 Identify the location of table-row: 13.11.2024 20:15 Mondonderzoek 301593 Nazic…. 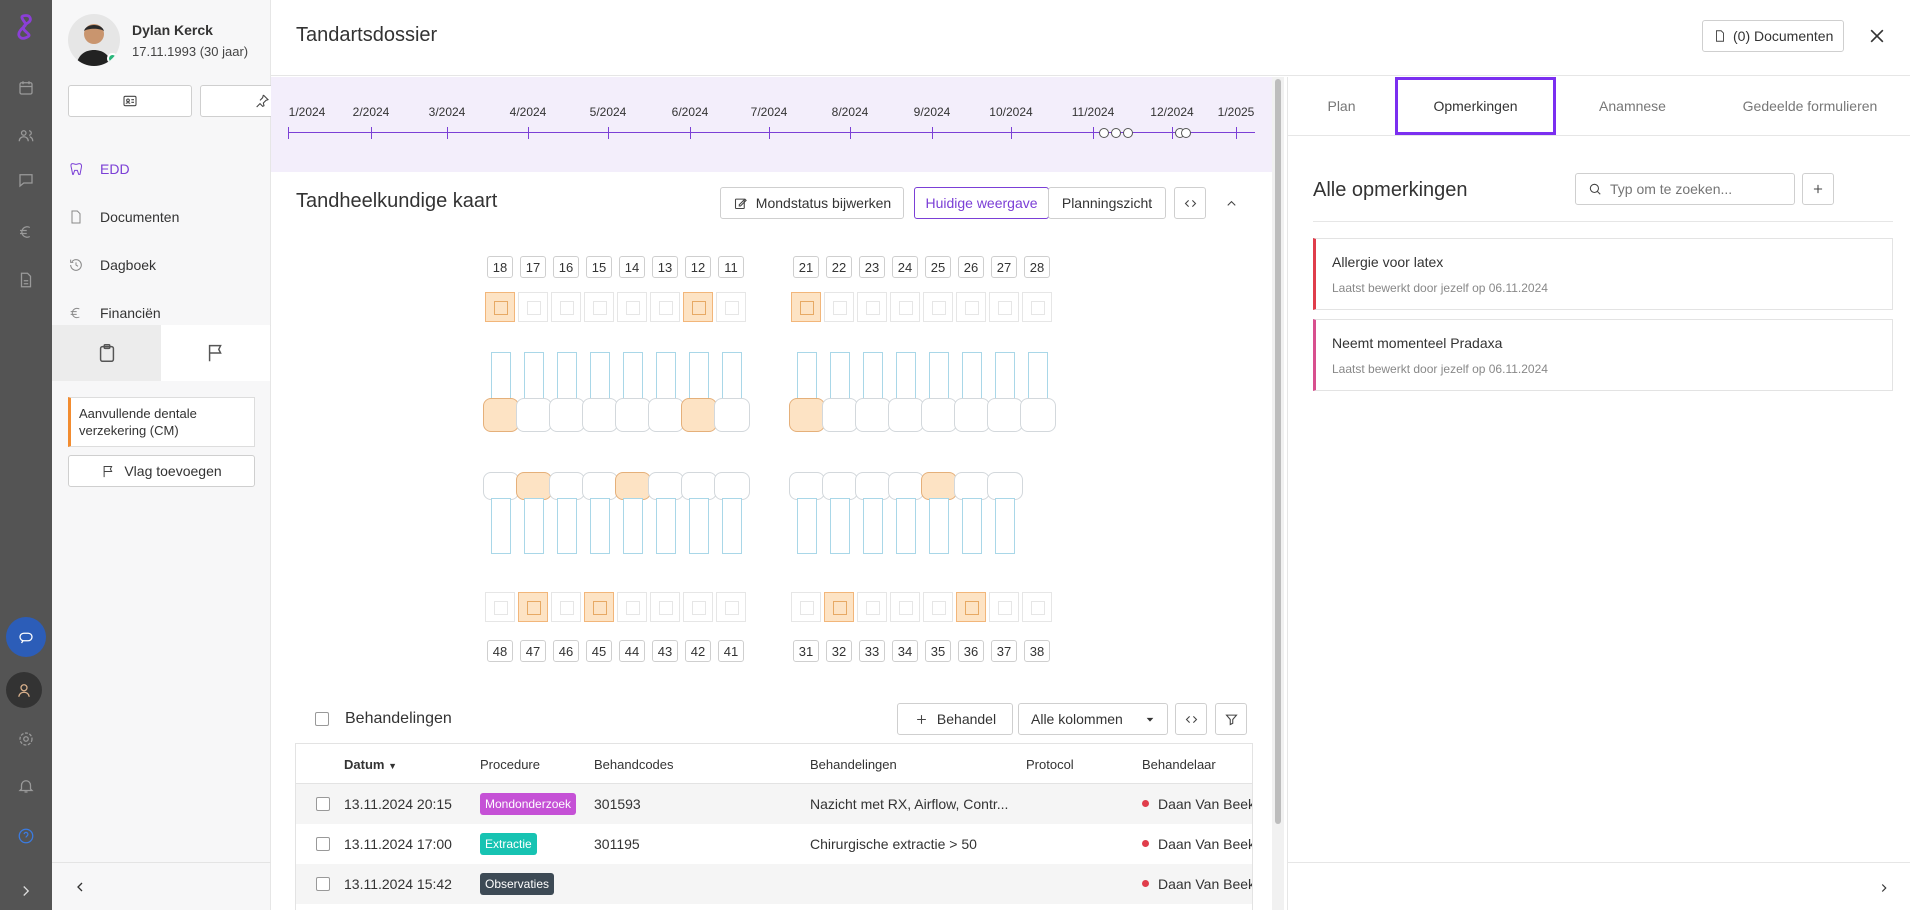
(774, 804).